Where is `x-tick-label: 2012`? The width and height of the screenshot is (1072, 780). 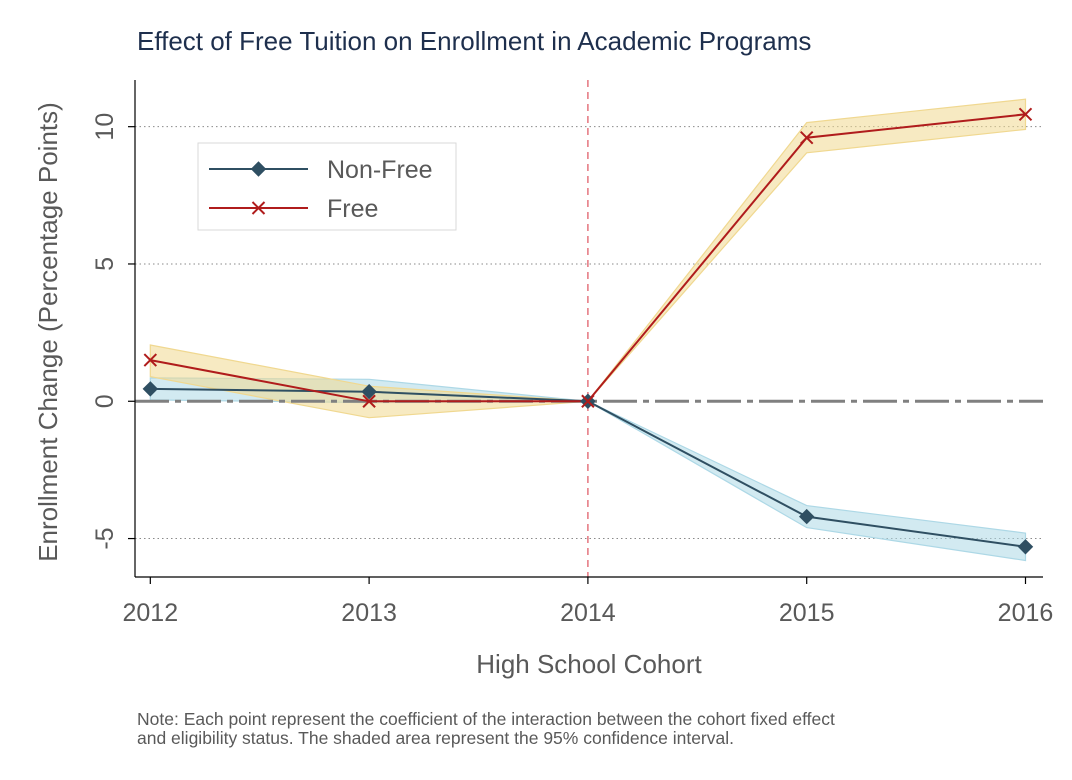
x-tick-label: 2012 is located at coordinates (151, 613).